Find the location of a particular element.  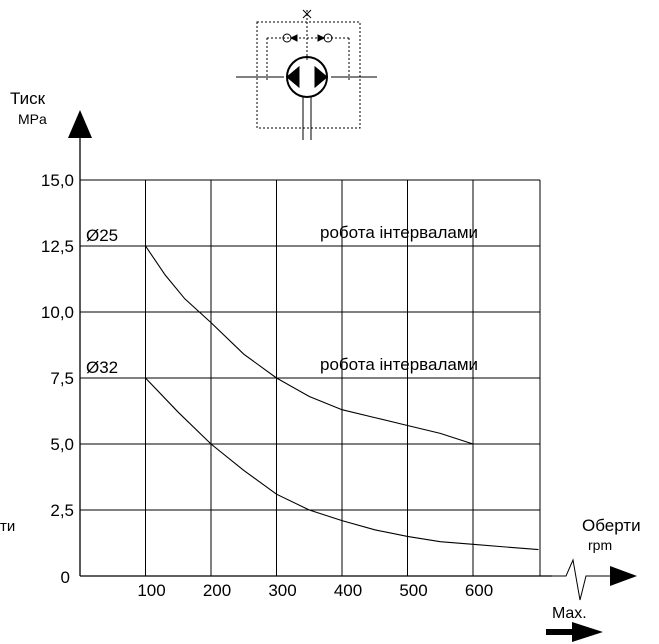

y-tick-label: 7,5 is located at coordinates (62, 378).